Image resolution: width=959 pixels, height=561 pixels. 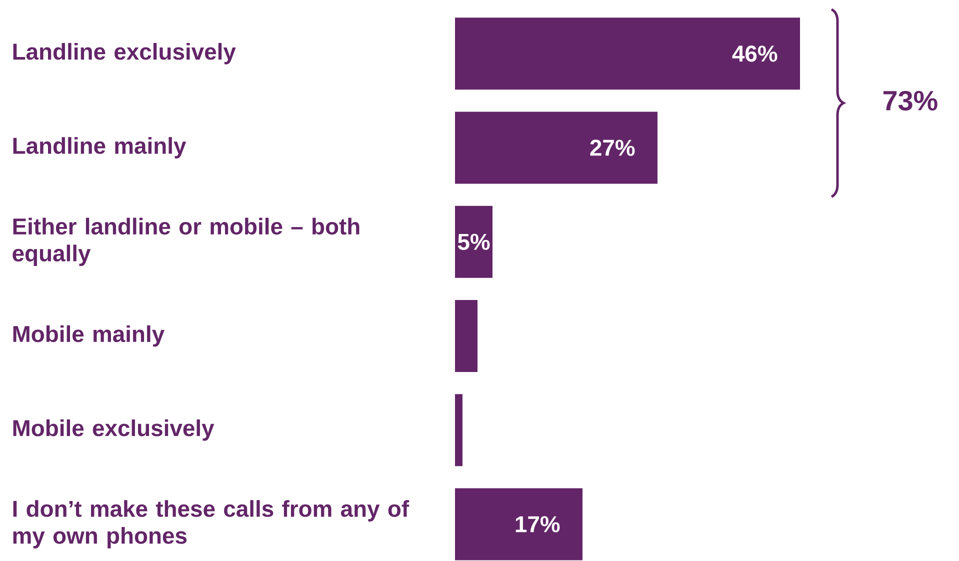 What do you see at coordinates (538, 524) in the screenshot?
I see `data-label: 17%` at bounding box center [538, 524].